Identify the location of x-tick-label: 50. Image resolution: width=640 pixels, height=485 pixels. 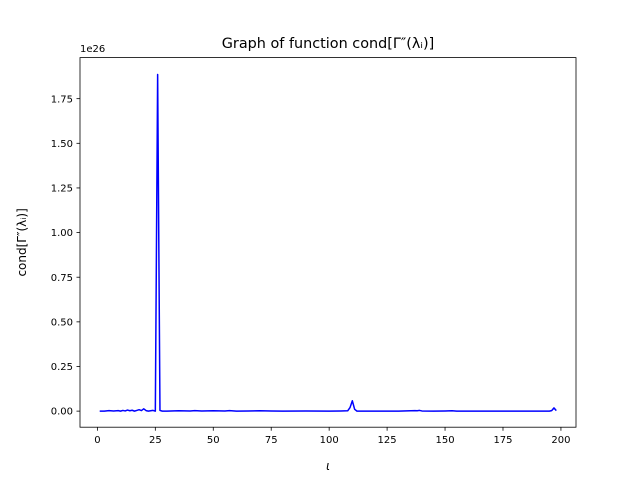
(213, 440).